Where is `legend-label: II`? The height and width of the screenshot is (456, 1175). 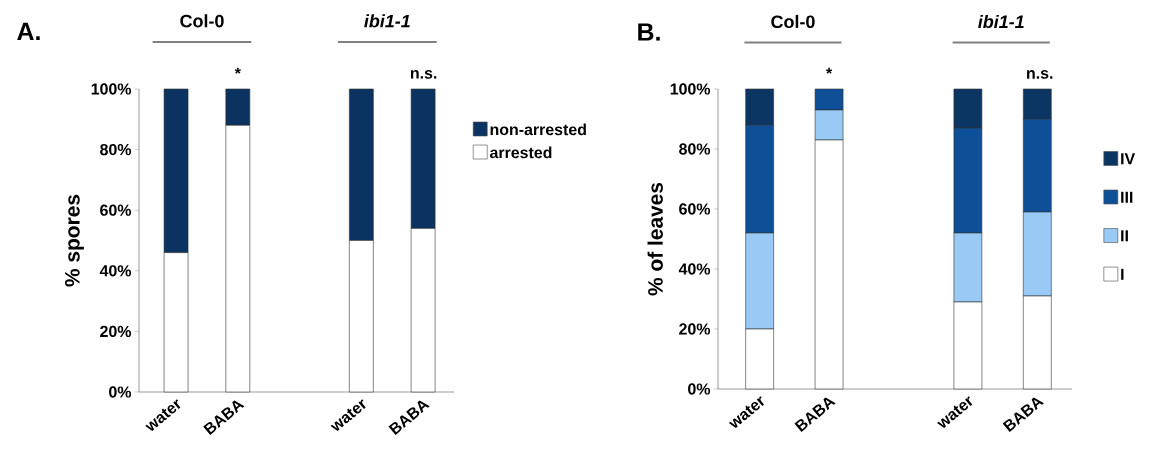
legend-label: II is located at coordinates (1124, 236).